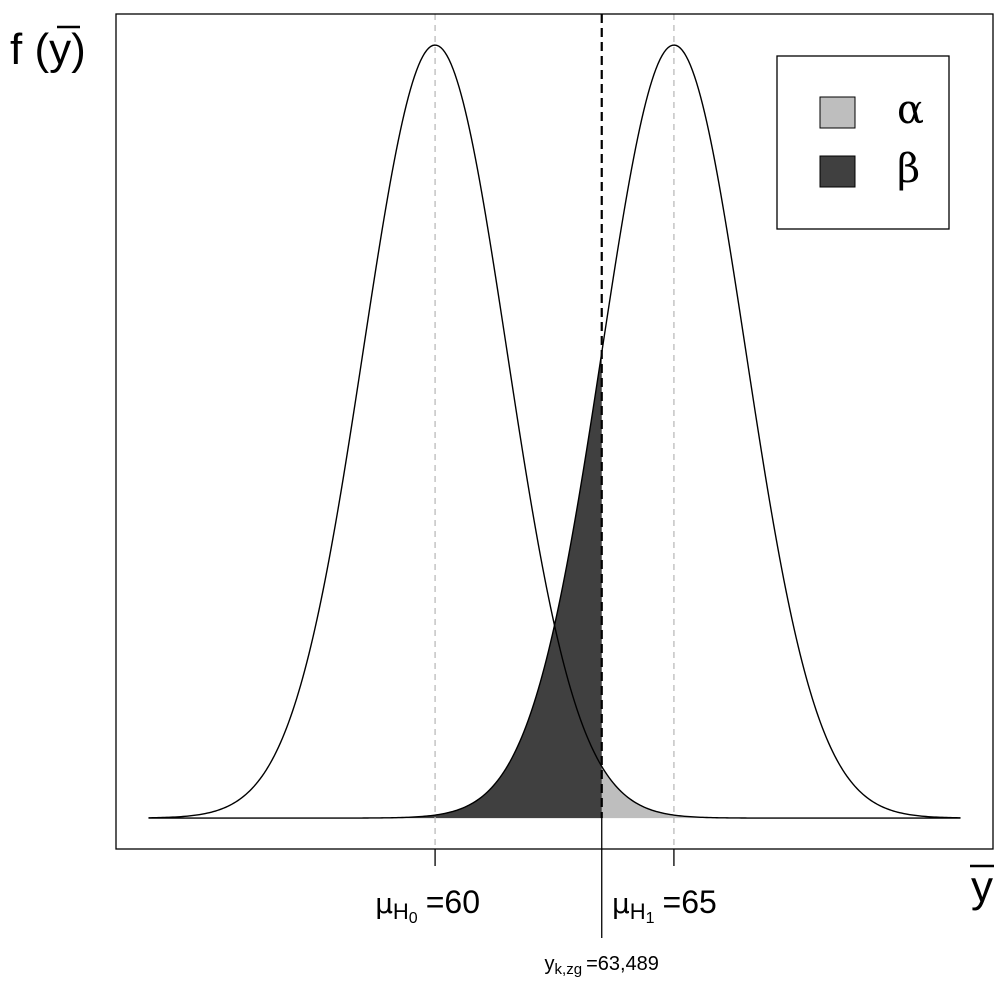 This screenshot has height=1008, width=1008. What do you see at coordinates (982, 887) in the screenshot?
I see `x-axis-label: y` at bounding box center [982, 887].